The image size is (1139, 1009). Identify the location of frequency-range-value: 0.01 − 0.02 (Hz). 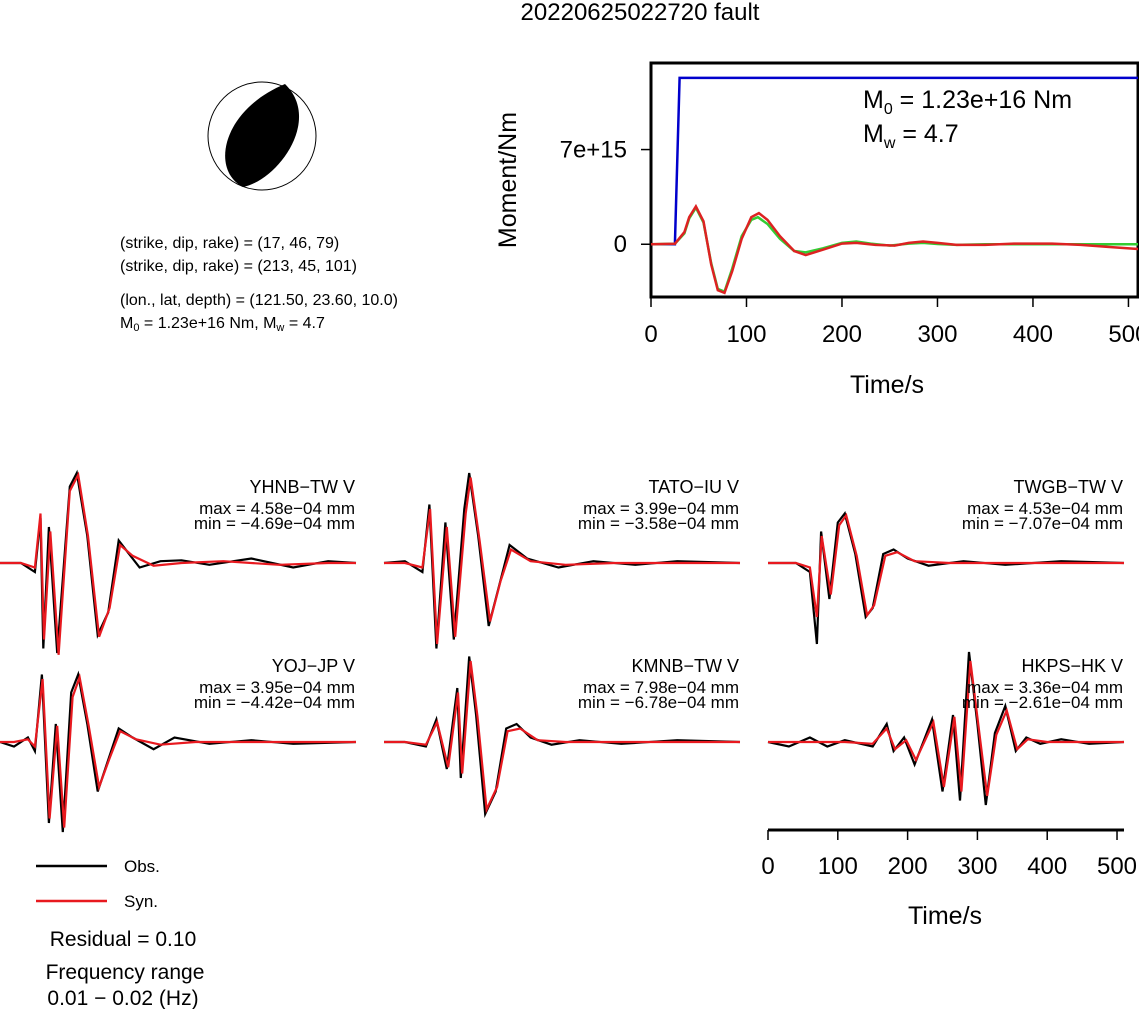
(122, 998).